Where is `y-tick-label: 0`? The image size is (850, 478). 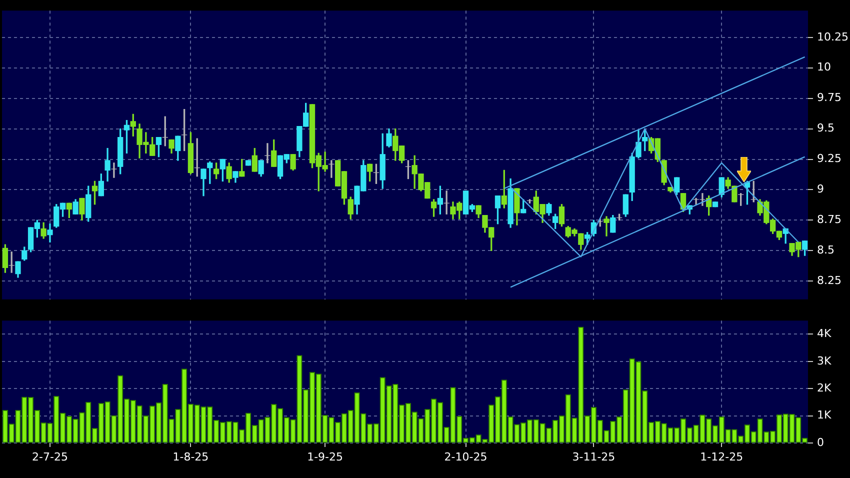
y-tick-label: 0 is located at coordinates (820, 442).